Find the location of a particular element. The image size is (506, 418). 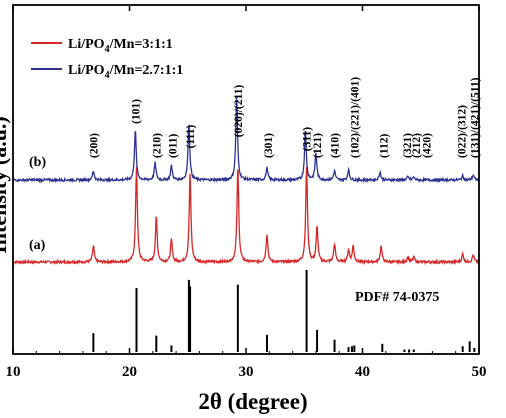

reference-pattern is located at coordinates (284, 311).